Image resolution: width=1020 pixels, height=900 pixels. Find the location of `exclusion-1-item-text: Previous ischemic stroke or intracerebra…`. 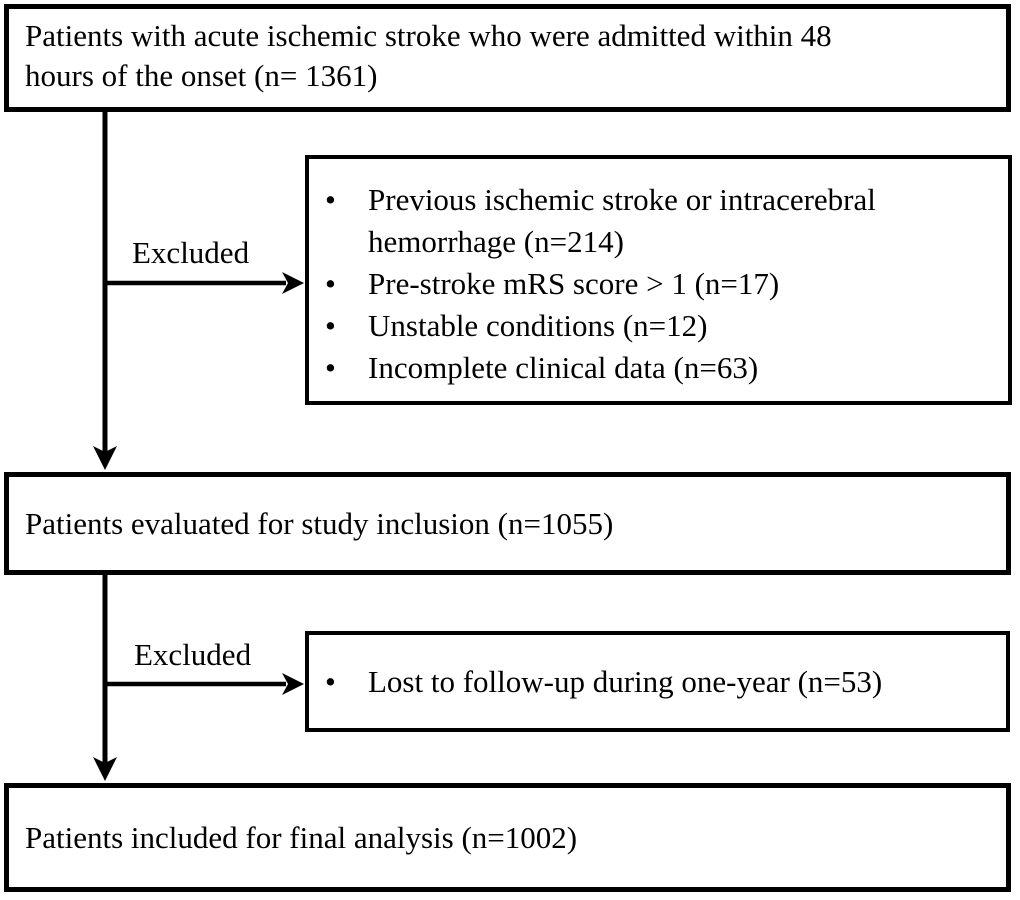

exclusion-1-item-text: Previous ischemic stroke or intracerebra… is located at coordinates (622, 220).